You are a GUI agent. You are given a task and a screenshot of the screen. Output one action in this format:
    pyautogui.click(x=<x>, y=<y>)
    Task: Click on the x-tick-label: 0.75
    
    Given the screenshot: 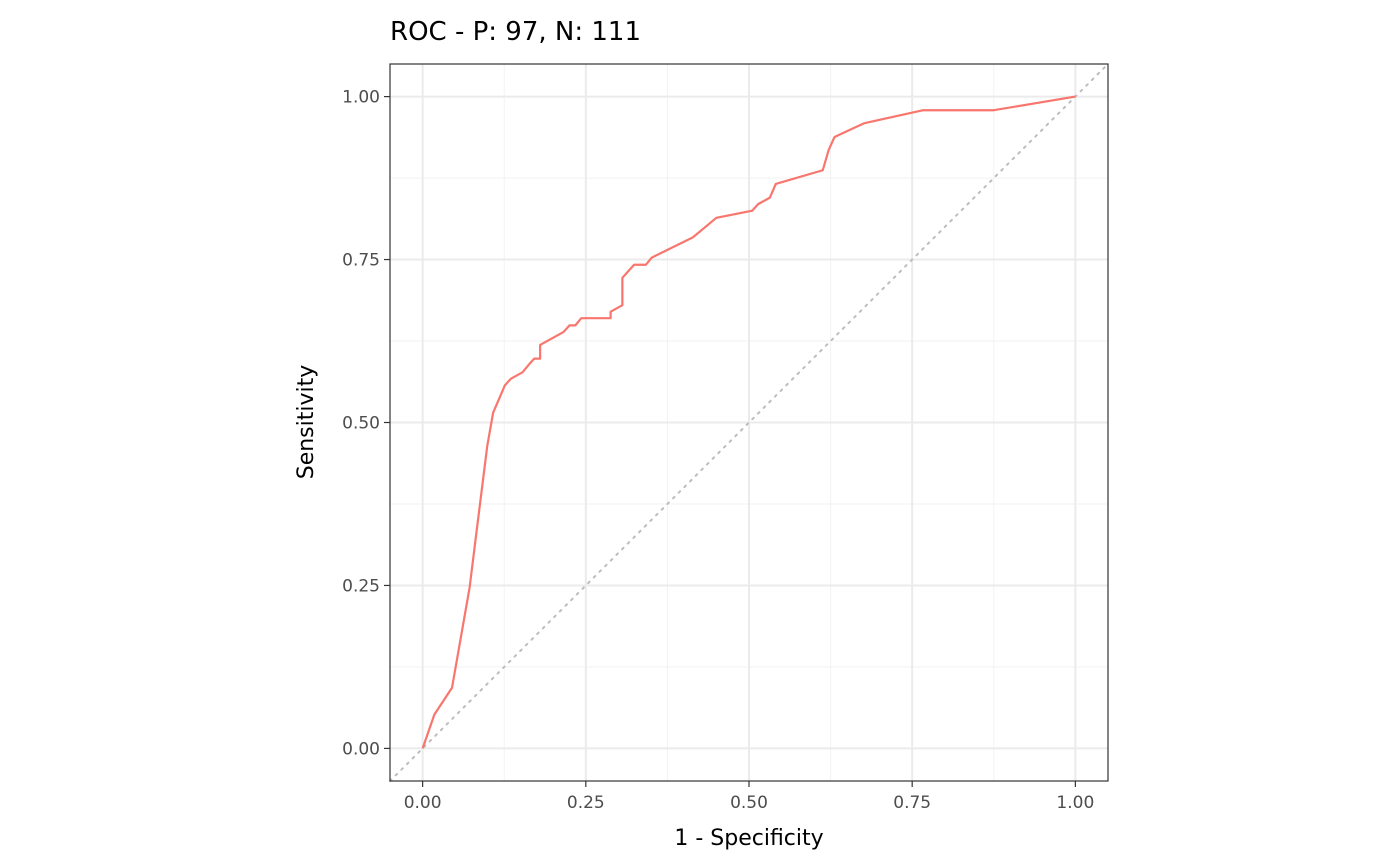 What is the action you would take?
    pyautogui.click(x=912, y=803)
    